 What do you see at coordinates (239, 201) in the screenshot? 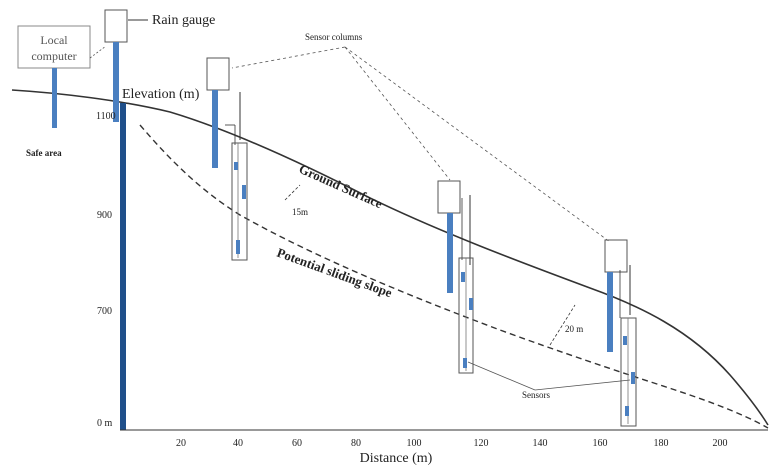
I see `sensor-column-1-casing` at bounding box center [239, 201].